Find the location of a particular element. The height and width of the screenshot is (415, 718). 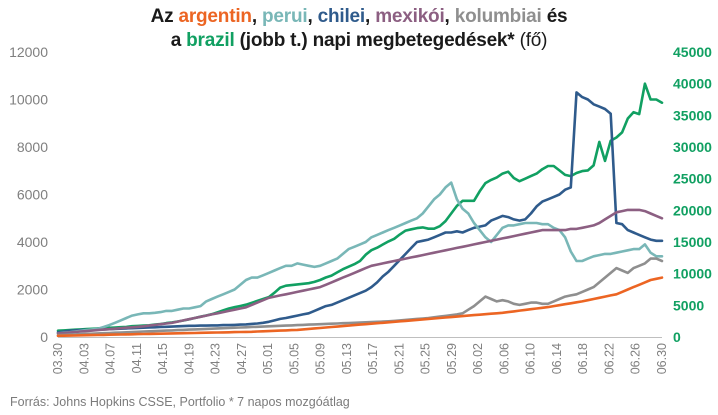

title-segment: mexikói is located at coordinates (410, 16).